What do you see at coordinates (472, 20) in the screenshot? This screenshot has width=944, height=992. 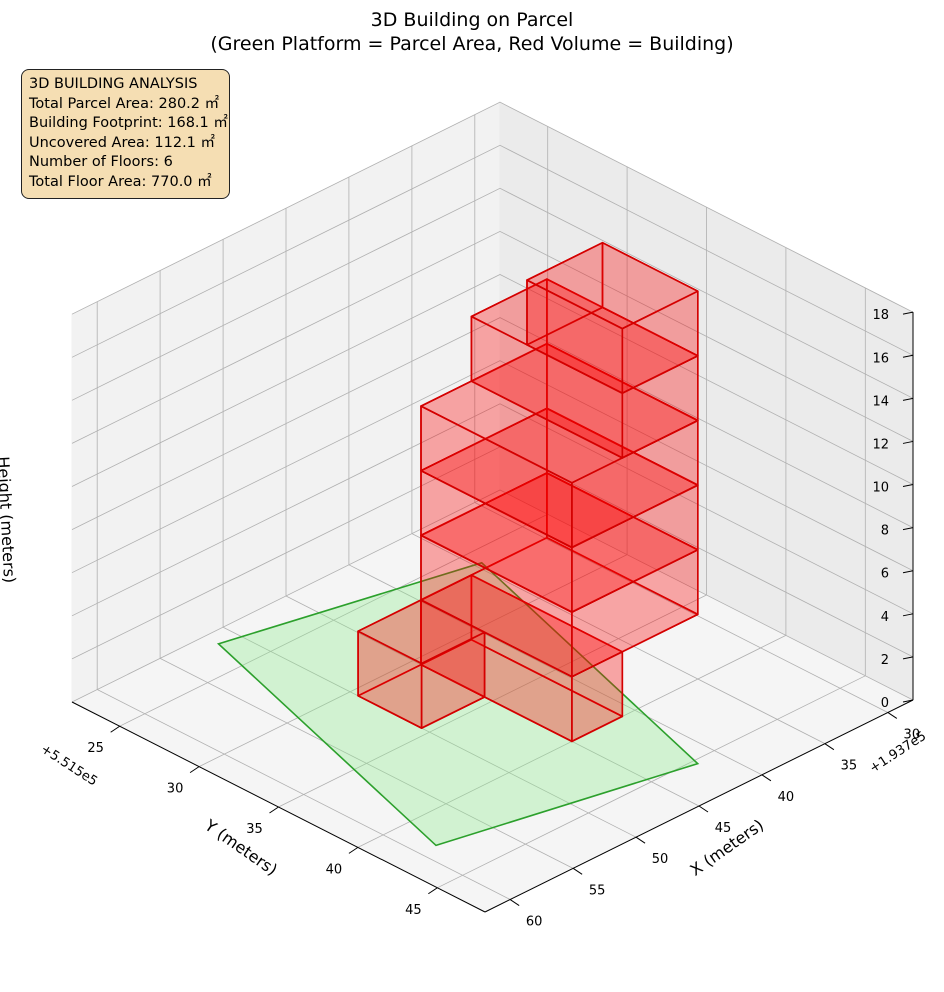 I see `chart-title: 3D Building on Parcel` at bounding box center [472, 20].